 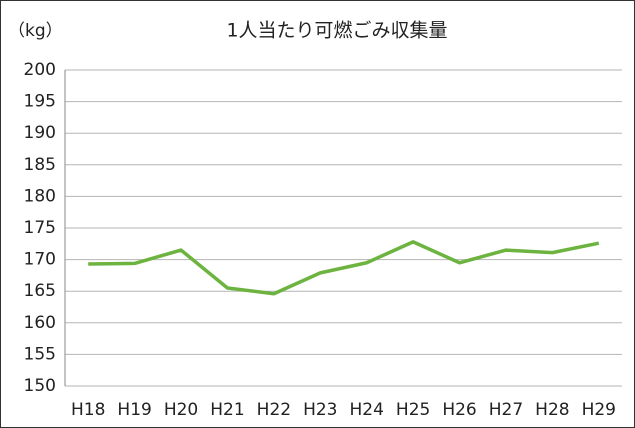 What do you see at coordinates (366, 410) in the screenshot?
I see `x-tick-label: H24` at bounding box center [366, 410].